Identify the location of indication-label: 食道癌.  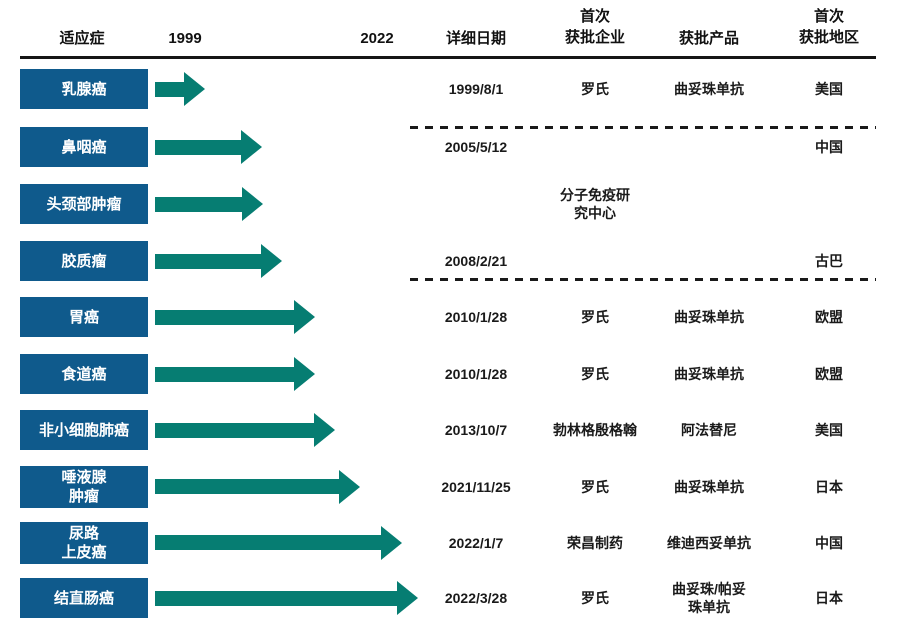
(84, 374).